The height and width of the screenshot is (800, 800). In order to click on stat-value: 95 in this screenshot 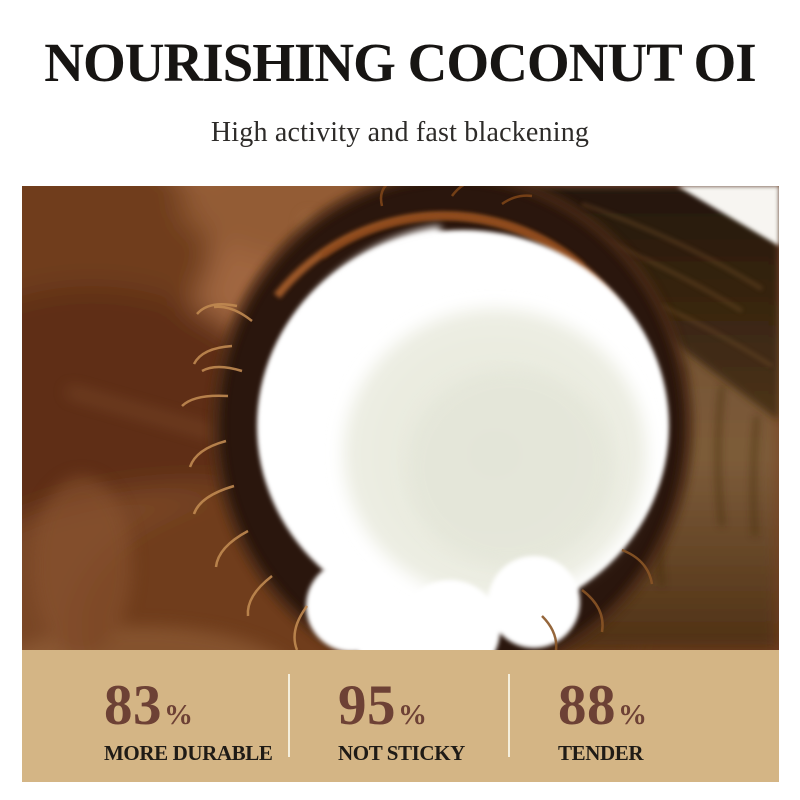, I will do `click(367, 705)`.